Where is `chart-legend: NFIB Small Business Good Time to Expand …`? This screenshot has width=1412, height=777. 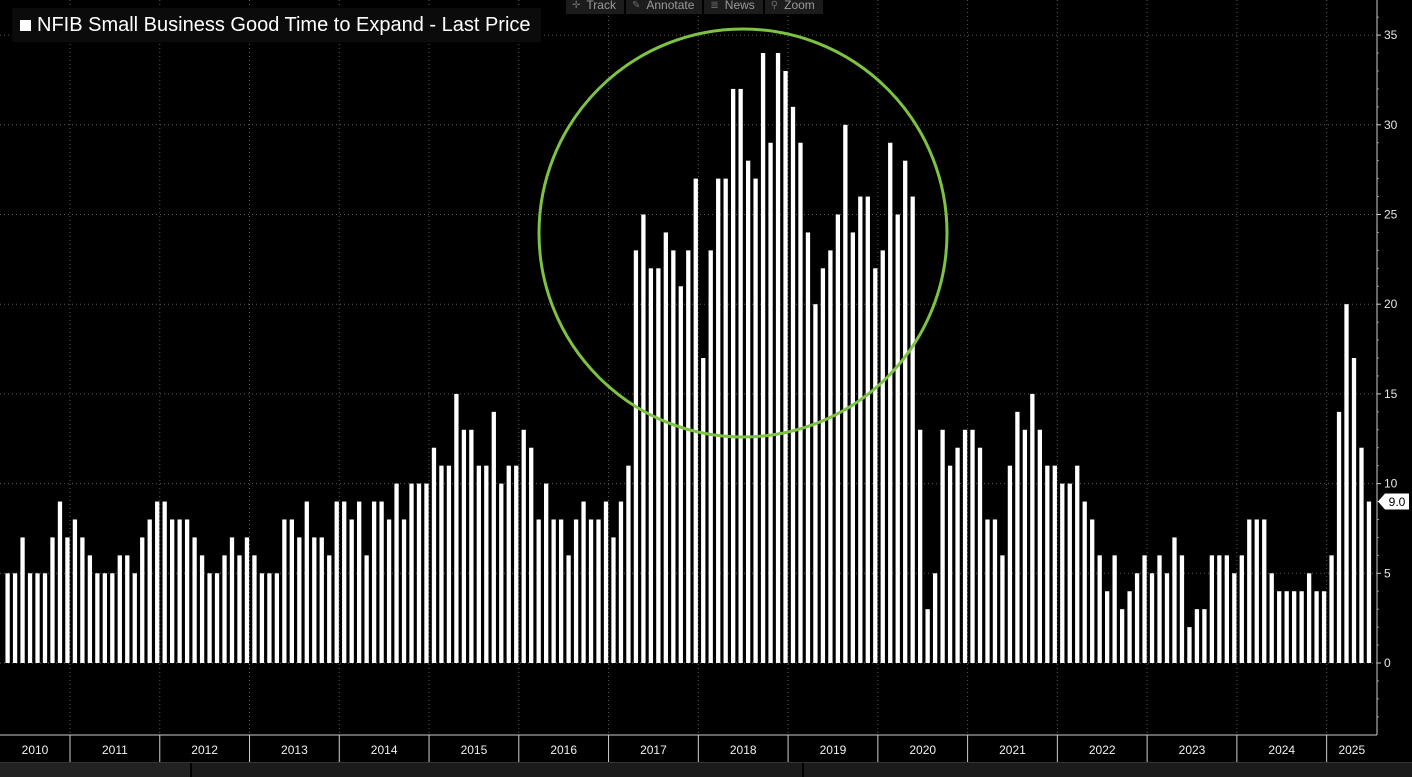 chart-legend: NFIB Small Business Good Time to Expand … is located at coordinates (276, 25).